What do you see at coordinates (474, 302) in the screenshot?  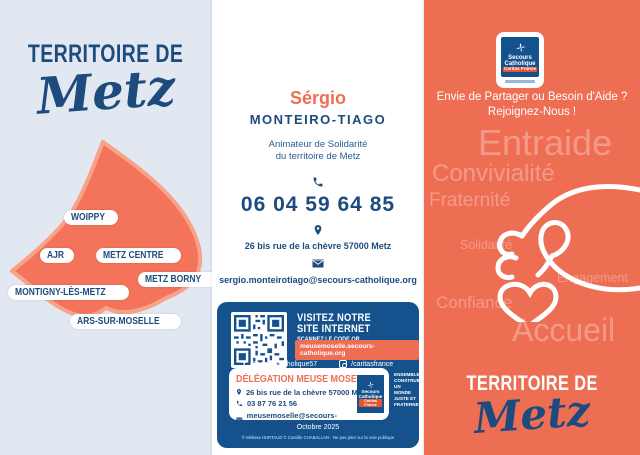 I see `value-word-confiance: Confiance` at bounding box center [474, 302].